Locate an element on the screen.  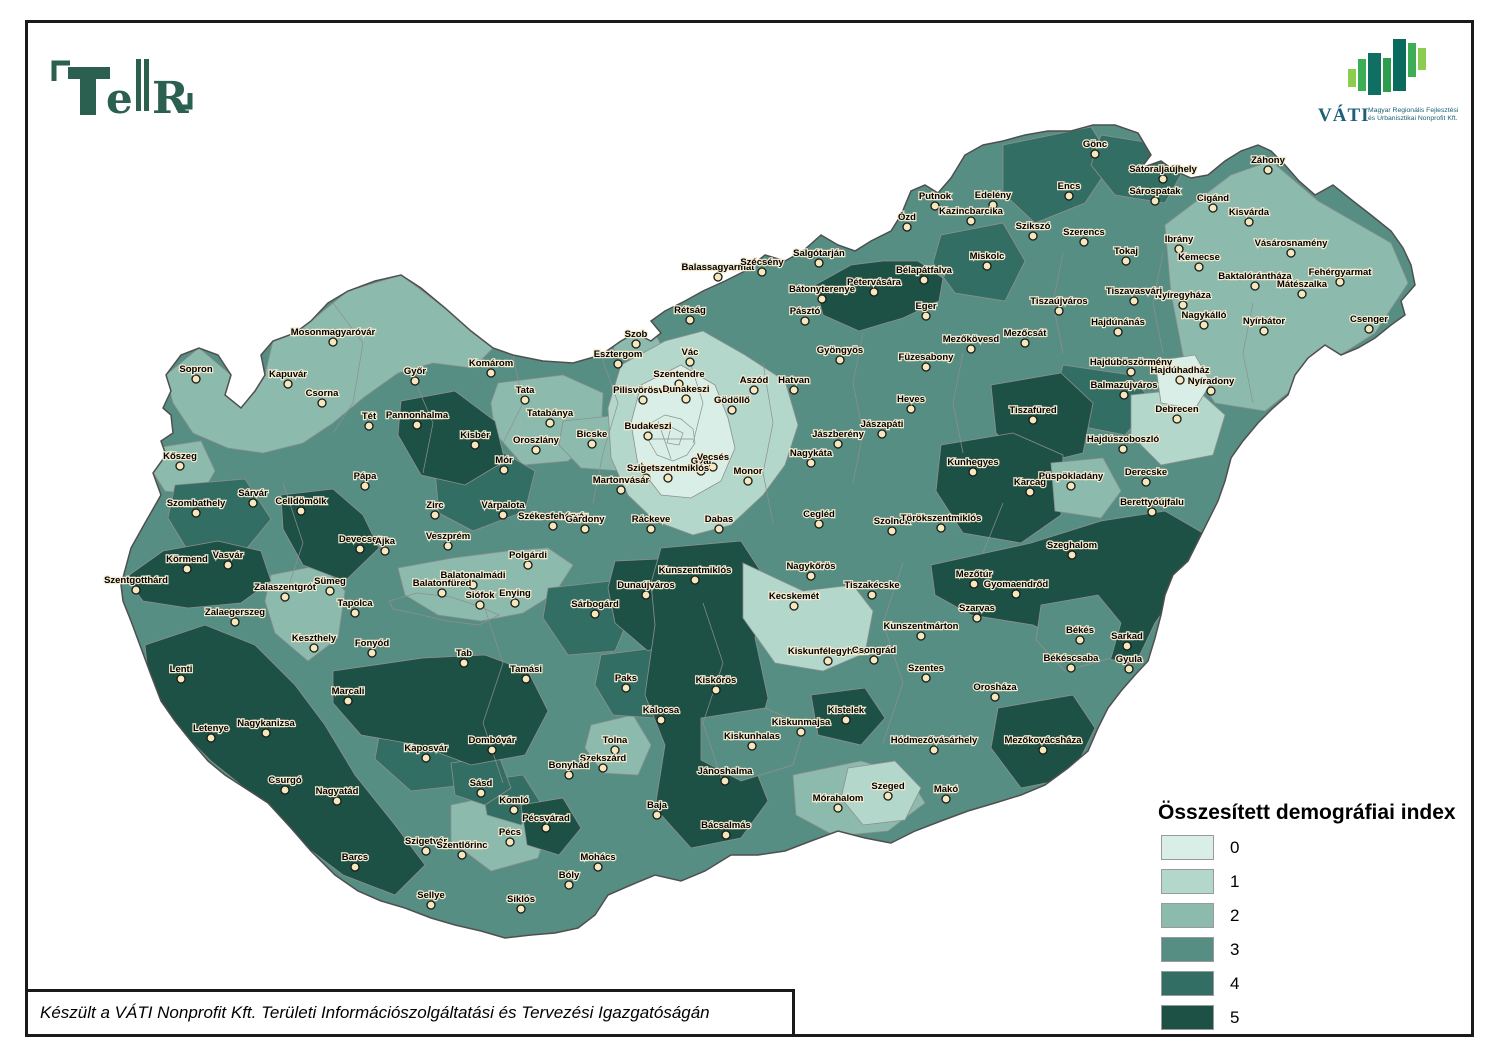
city-label: Szentgotthárd is located at coordinates (136, 580).